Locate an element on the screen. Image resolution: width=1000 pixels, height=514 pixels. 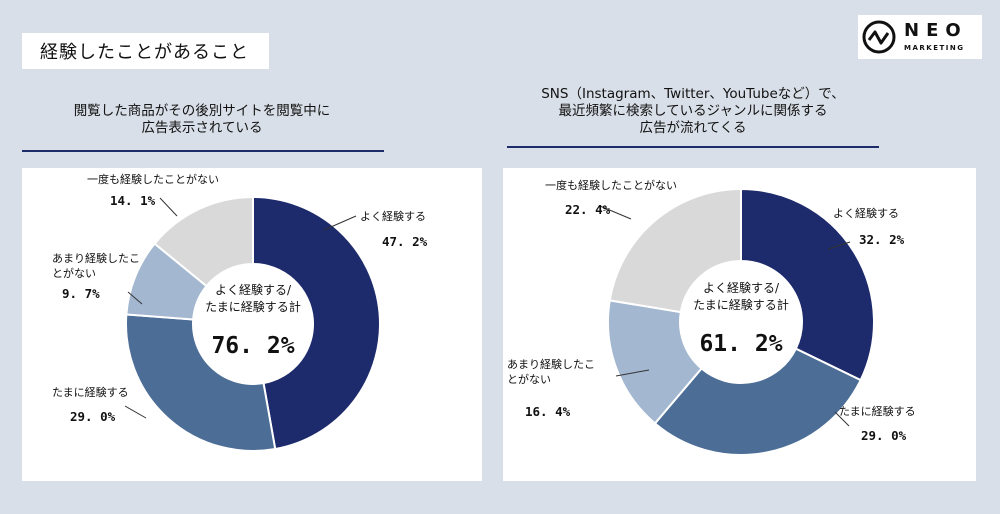
right-chart-title-line: SNS（Instagram、Twitter、YouTubeなど）で、 is located at coordinates (693, 94).